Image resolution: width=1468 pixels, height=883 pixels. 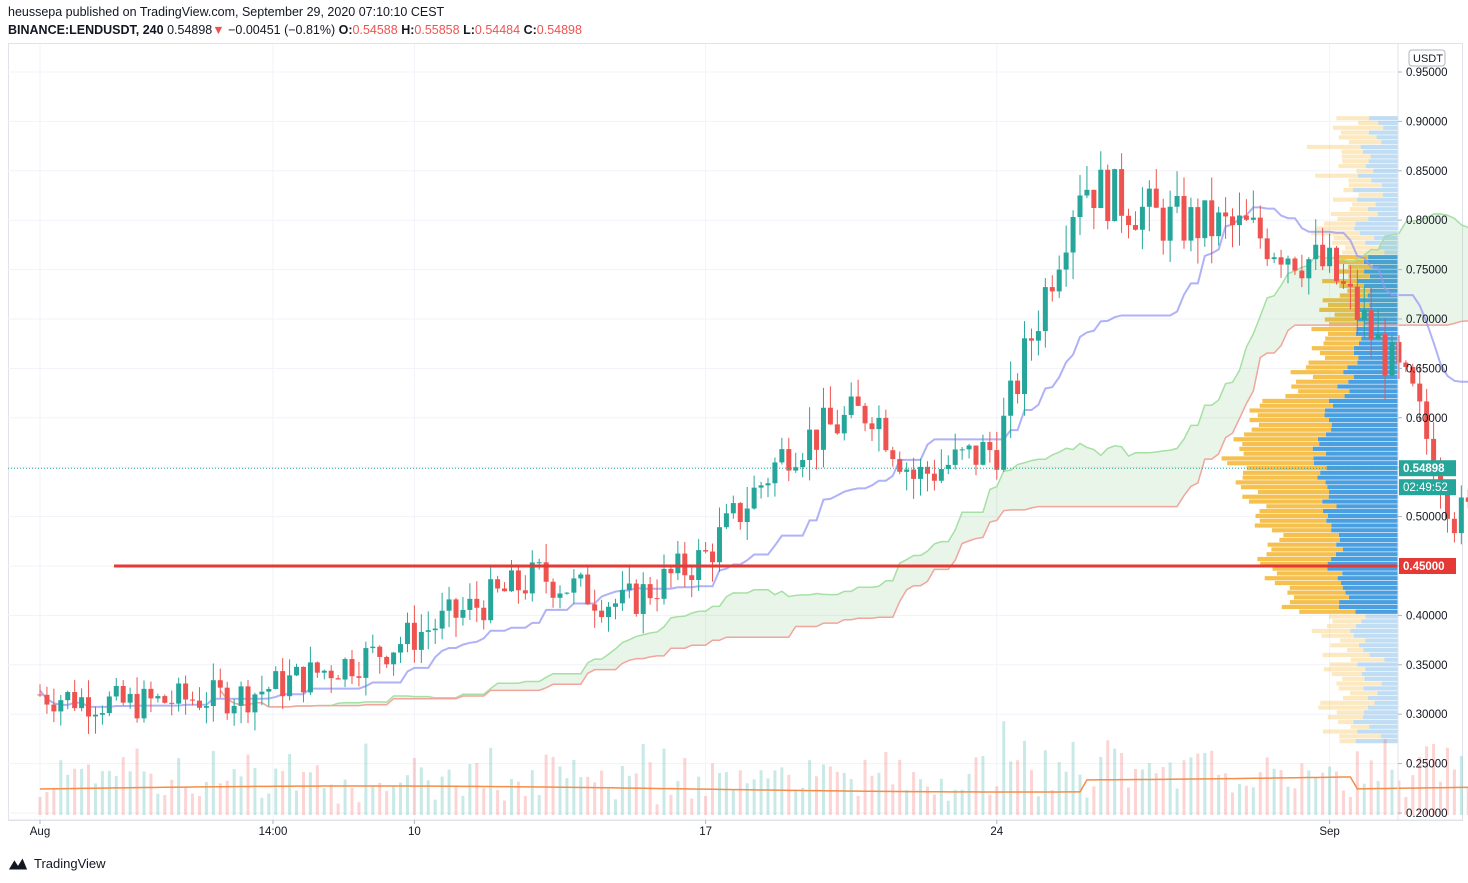 What do you see at coordinates (703, 517) in the screenshot?
I see `overlay-lines` at bounding box center [703, 517].